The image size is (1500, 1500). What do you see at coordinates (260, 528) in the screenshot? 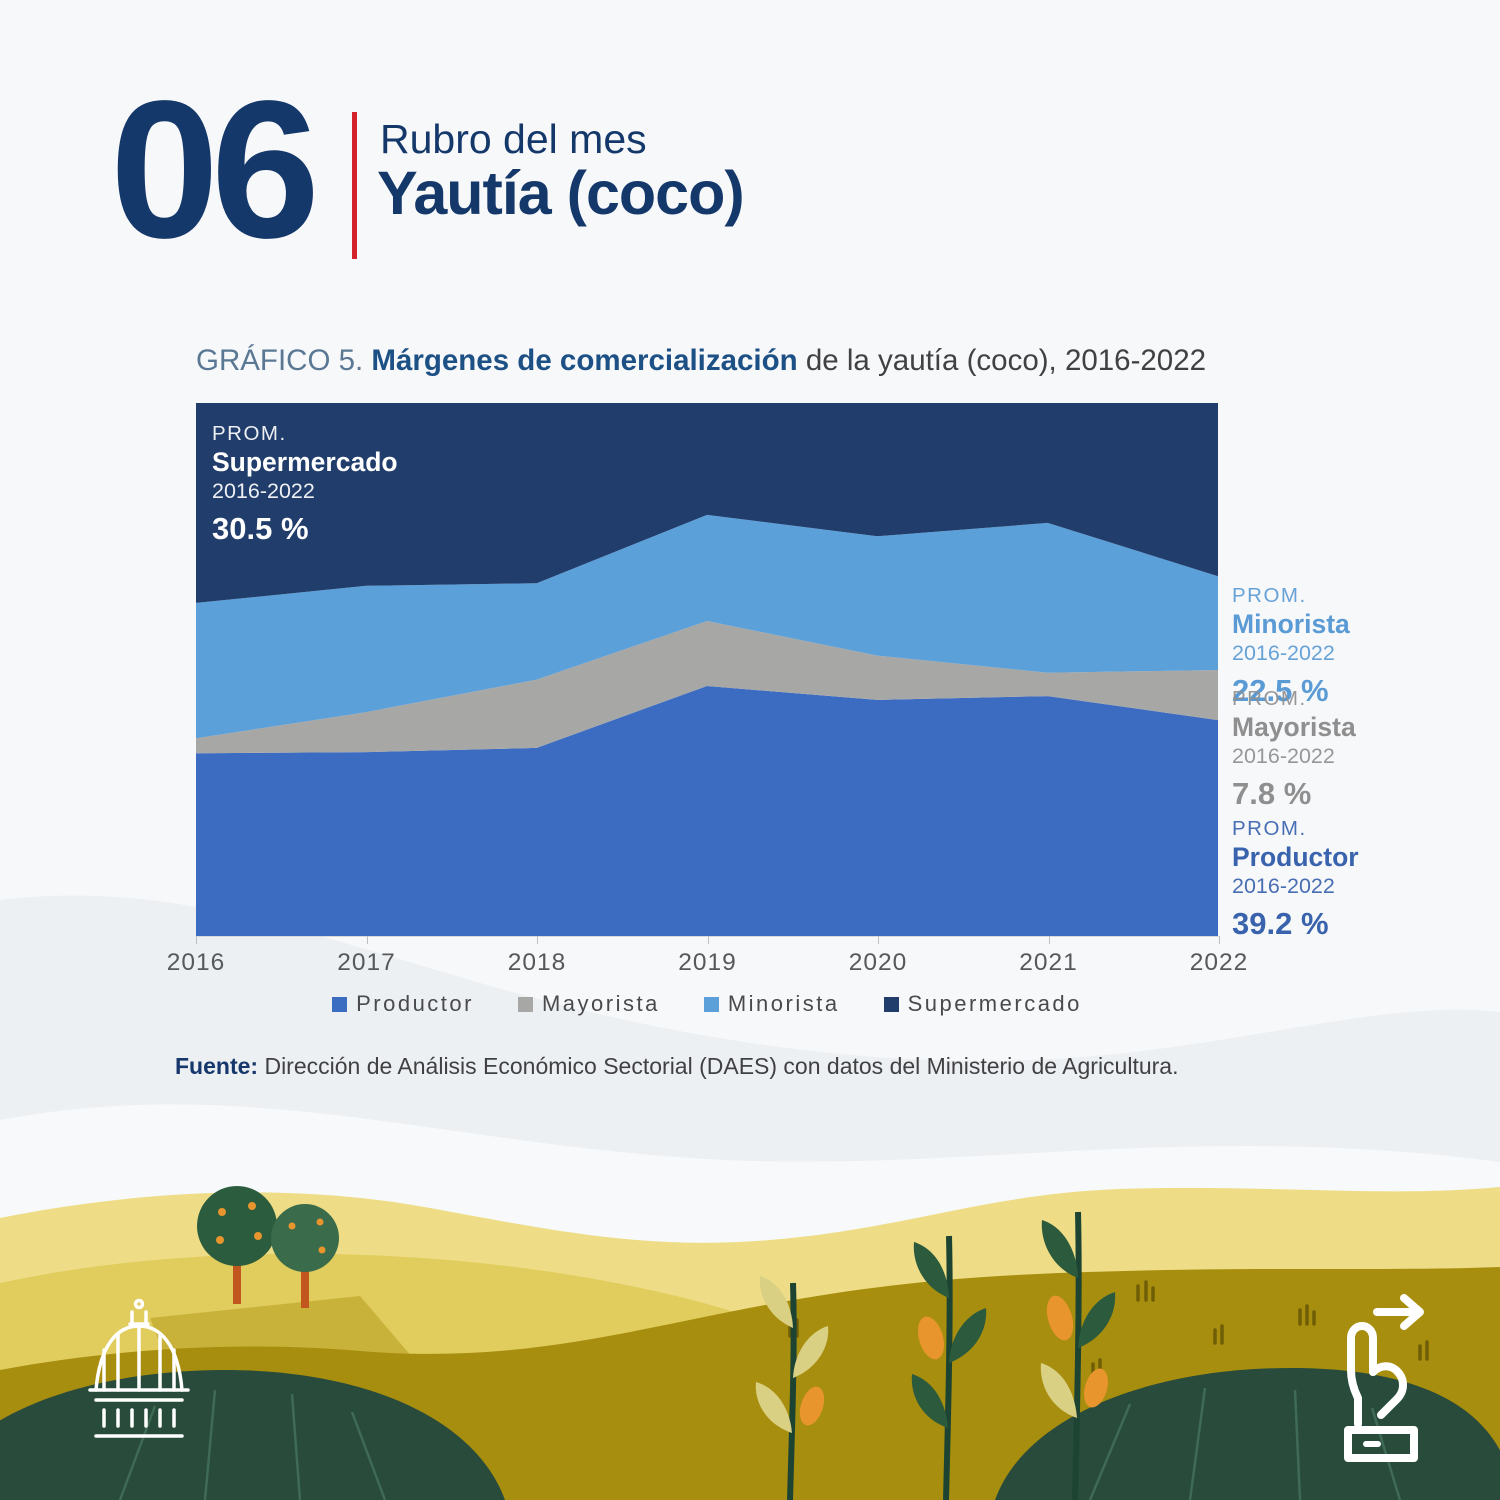
I see `annotation-value: 30.5 %` at bounding box center [260, 528].